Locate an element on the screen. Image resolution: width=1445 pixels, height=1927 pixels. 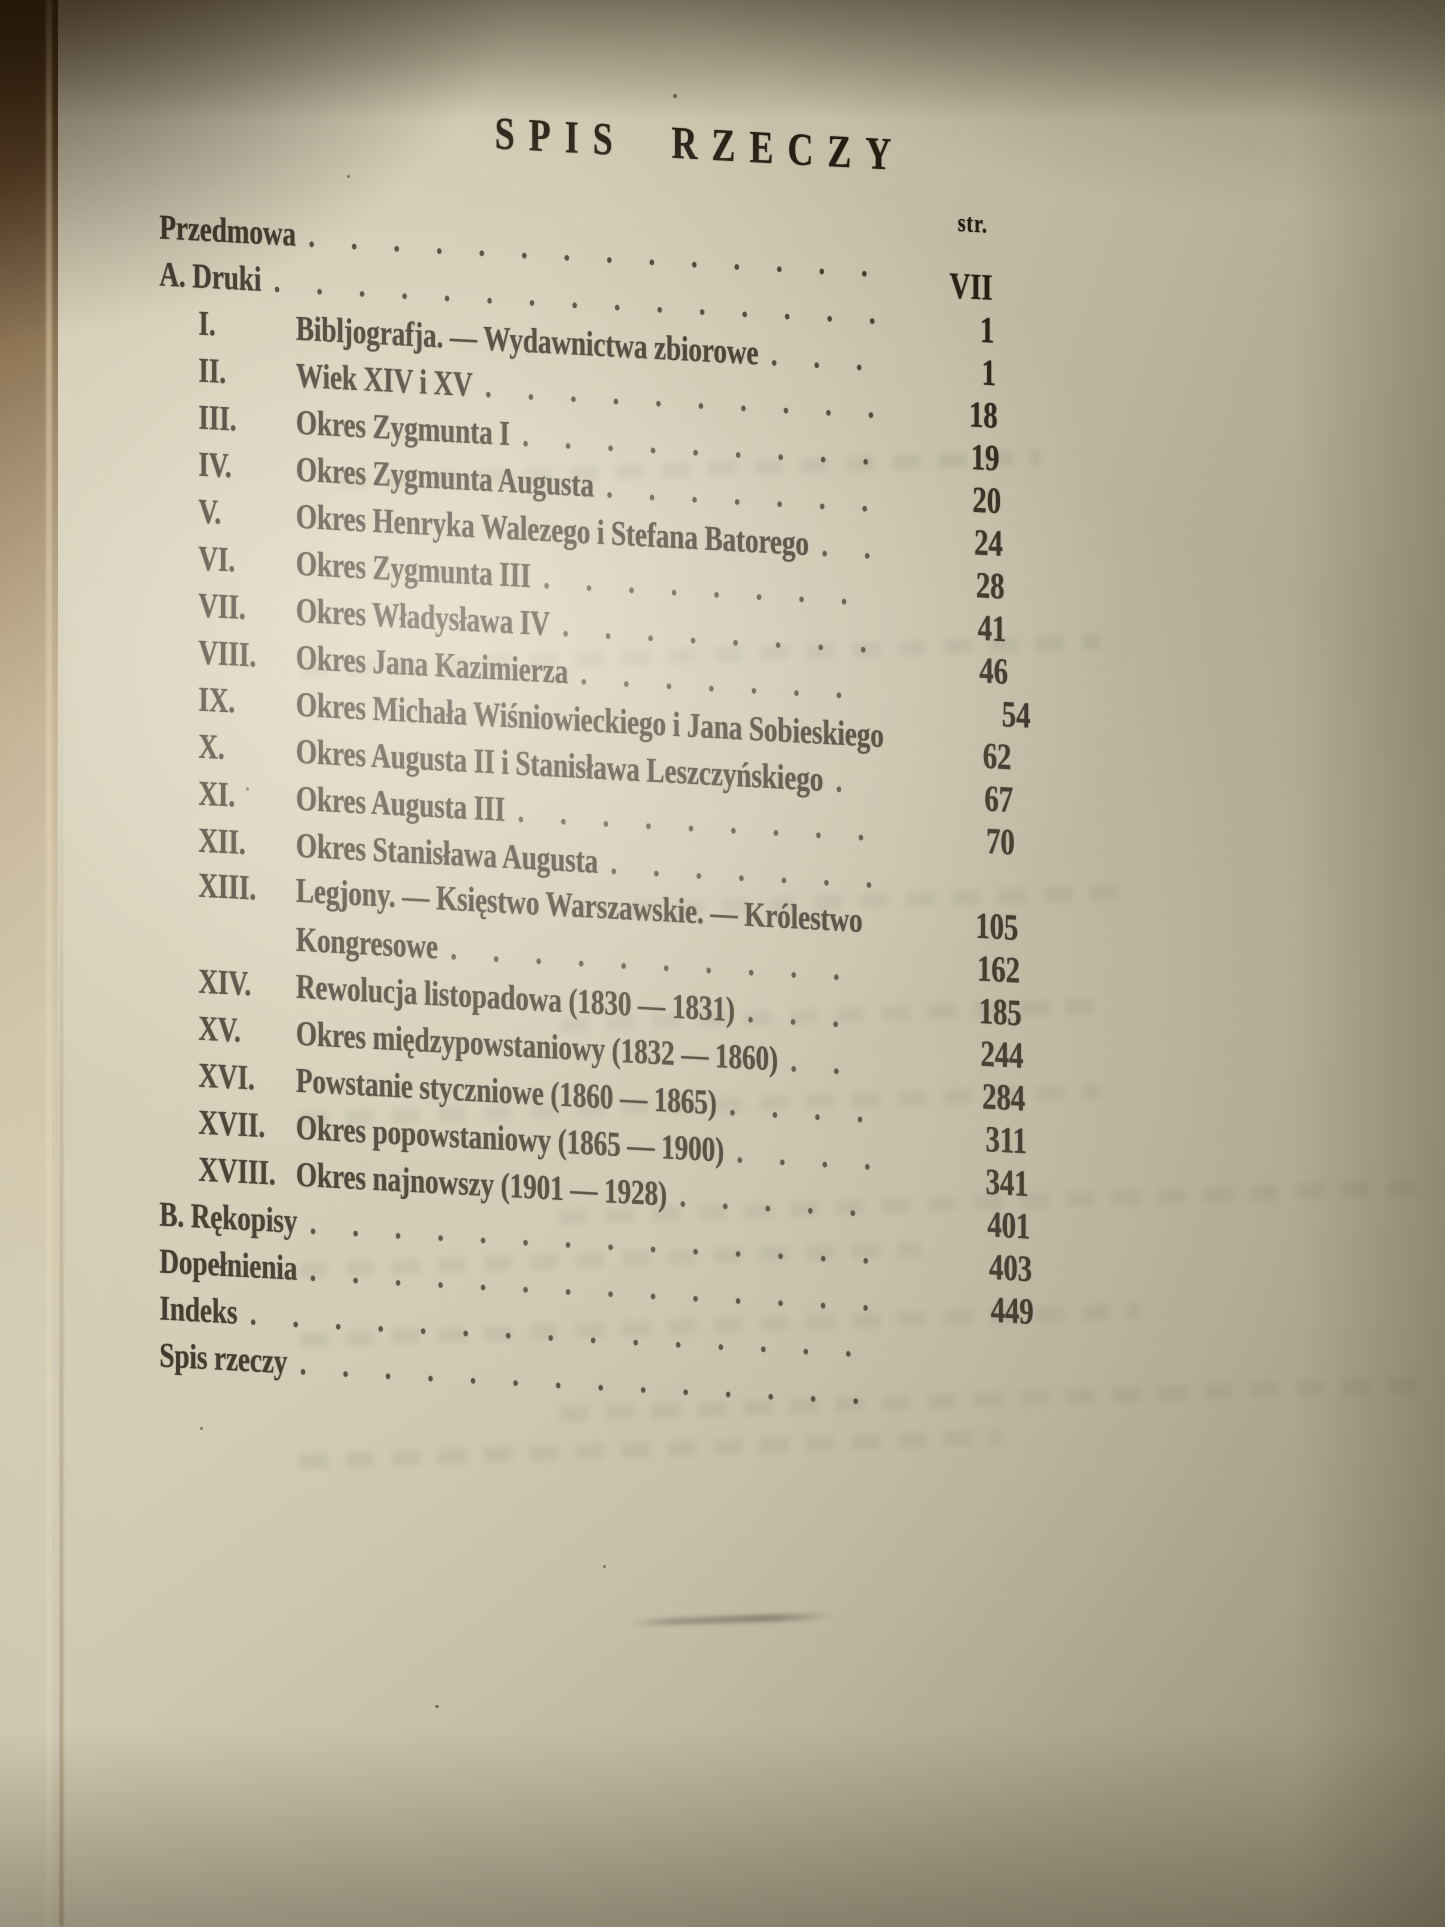
entry-page-number: 162 is located at coordinates (998, 970).